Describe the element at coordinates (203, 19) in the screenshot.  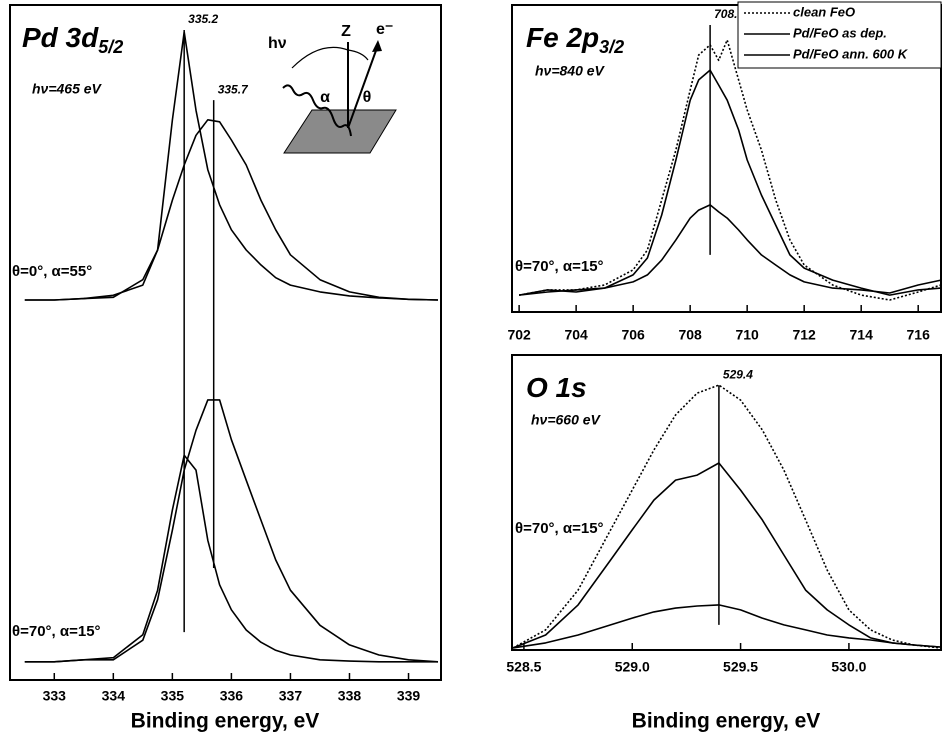
I see `peak-label: 335.2` at that location.